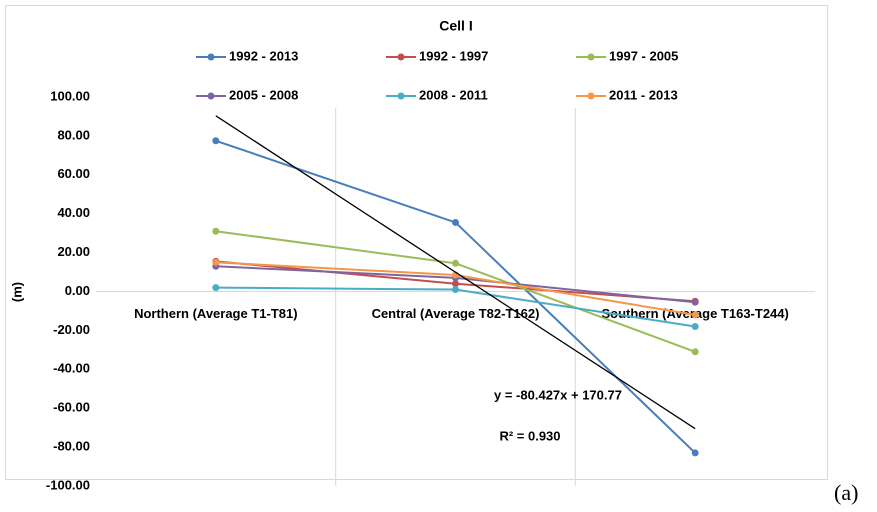 This screenshot has width=877, height=512. What do you see at coordinates (70, 95) in the screenshot?
I see `y-tick-label: 100.00` at bounding box center [70, 95].